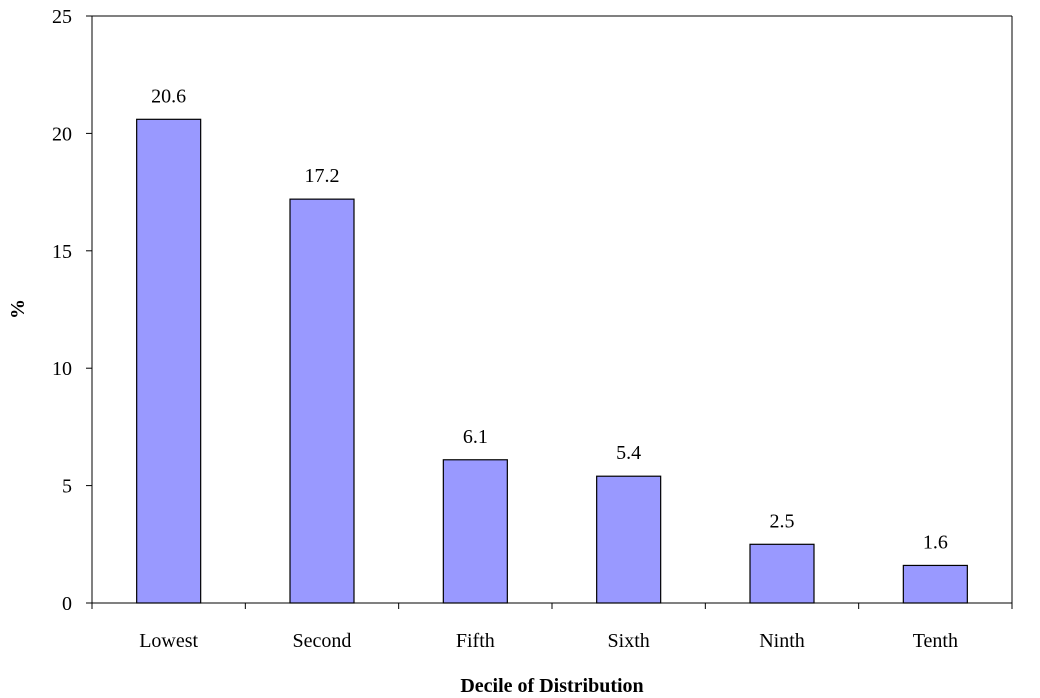 The image size is (1040, 698). What do you see at coordinates (475, 531) in the screenshot?
I see `bar-fifth` at bounding box center [475, 531].